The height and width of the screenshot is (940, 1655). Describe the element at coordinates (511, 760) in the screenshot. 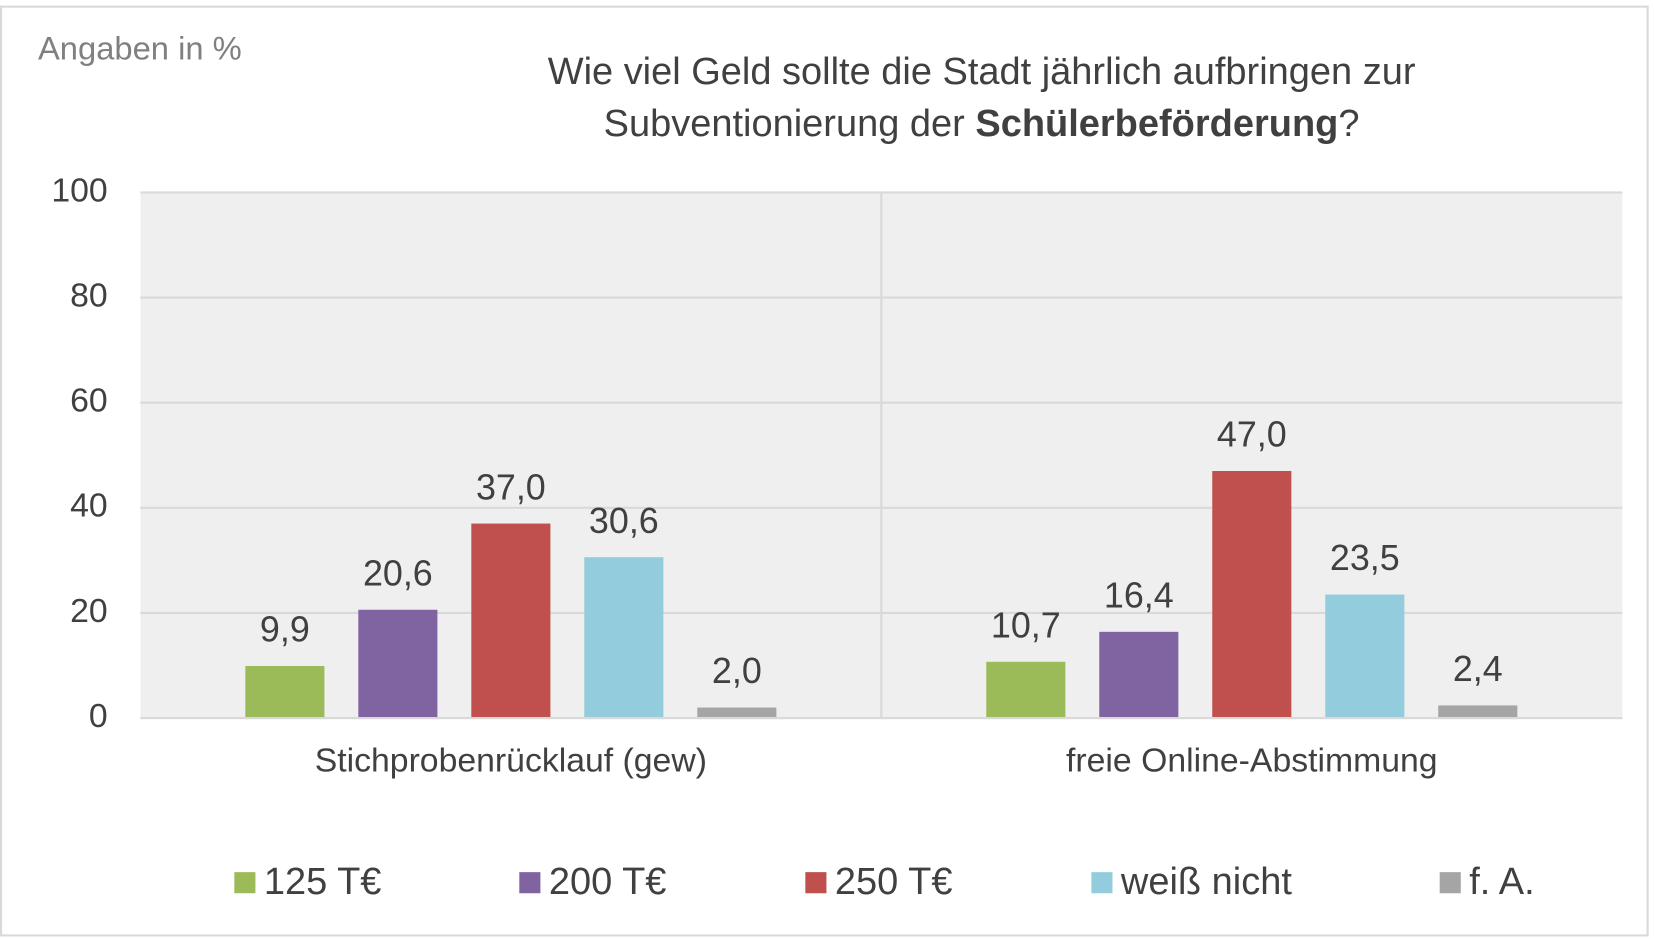

I see `x-tick-label: Stichprobenrücklauf (gew)` at that location.